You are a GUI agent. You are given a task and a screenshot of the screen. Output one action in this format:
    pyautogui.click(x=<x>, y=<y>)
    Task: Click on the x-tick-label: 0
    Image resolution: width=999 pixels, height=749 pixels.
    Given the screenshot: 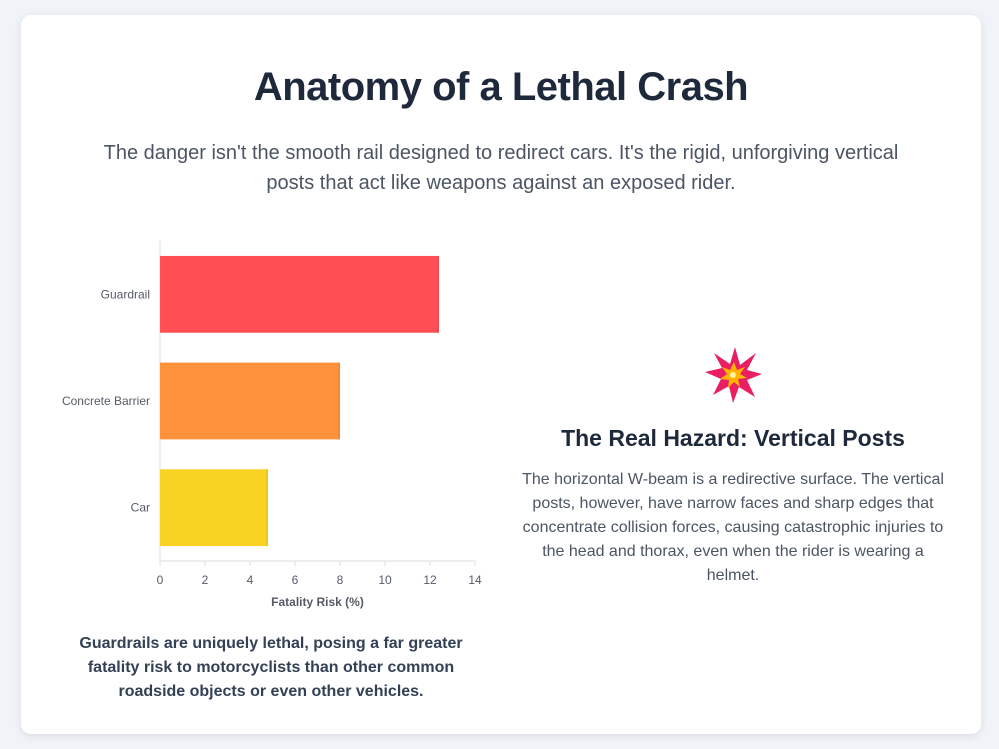 What is the action you would take?
    pyautogui.click(x=160, y=580)
    